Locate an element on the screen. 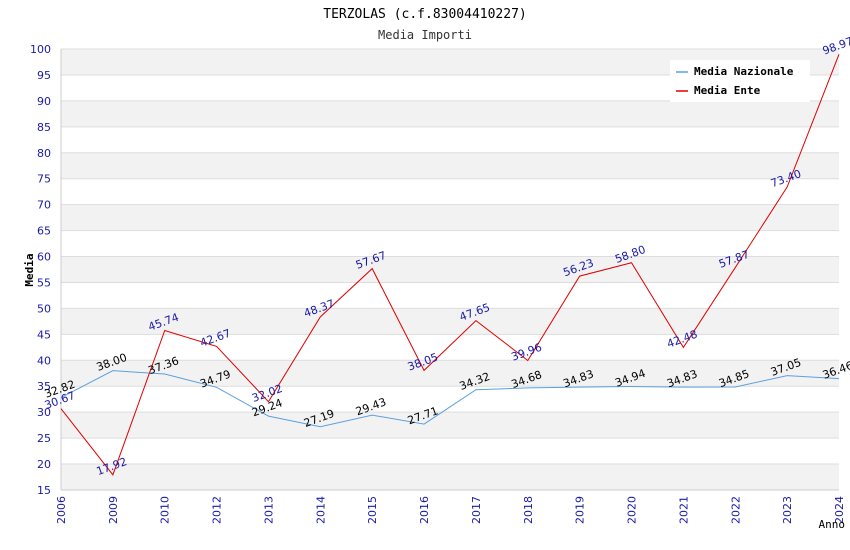  y-tick-label: 60 is located at coordinates (44, 257).